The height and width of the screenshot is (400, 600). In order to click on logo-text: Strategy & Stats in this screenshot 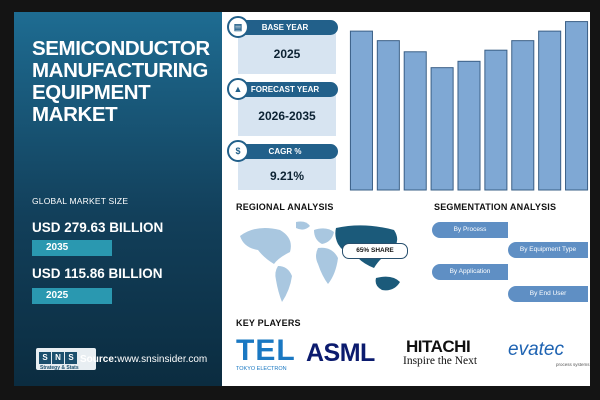, I will do `click(59, 368)`.